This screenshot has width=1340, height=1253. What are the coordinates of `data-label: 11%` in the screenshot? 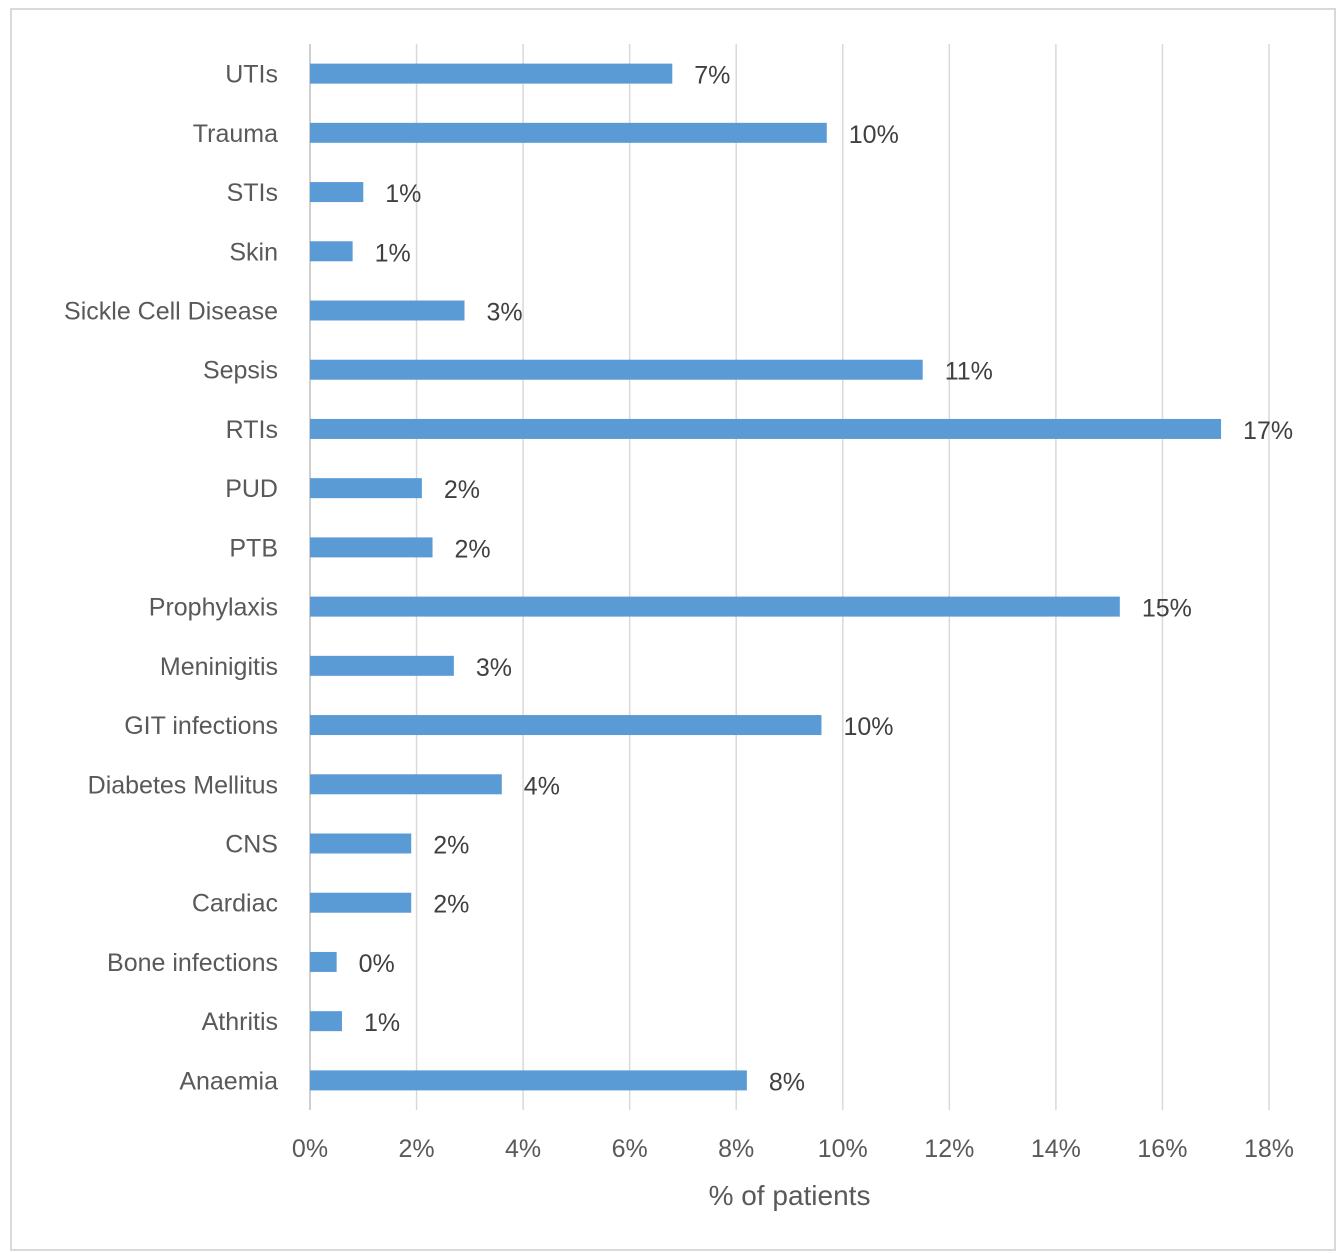 It's located at (969, 372).